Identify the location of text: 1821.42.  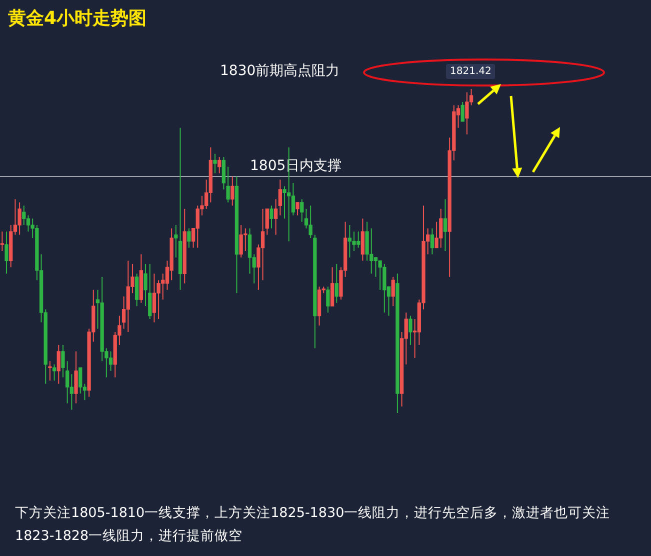
(471, 71).